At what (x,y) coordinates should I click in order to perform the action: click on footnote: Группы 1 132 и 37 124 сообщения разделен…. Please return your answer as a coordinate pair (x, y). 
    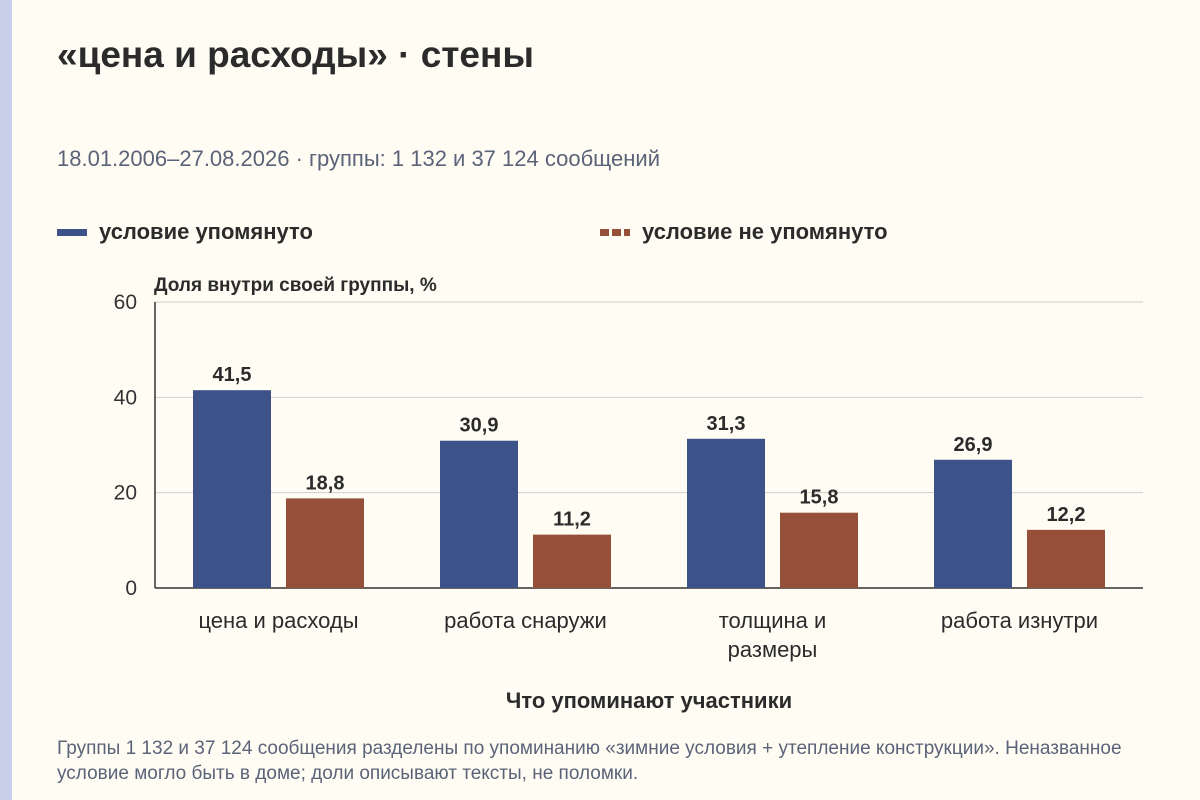
    Looking at the image, I should click on (589, 761).